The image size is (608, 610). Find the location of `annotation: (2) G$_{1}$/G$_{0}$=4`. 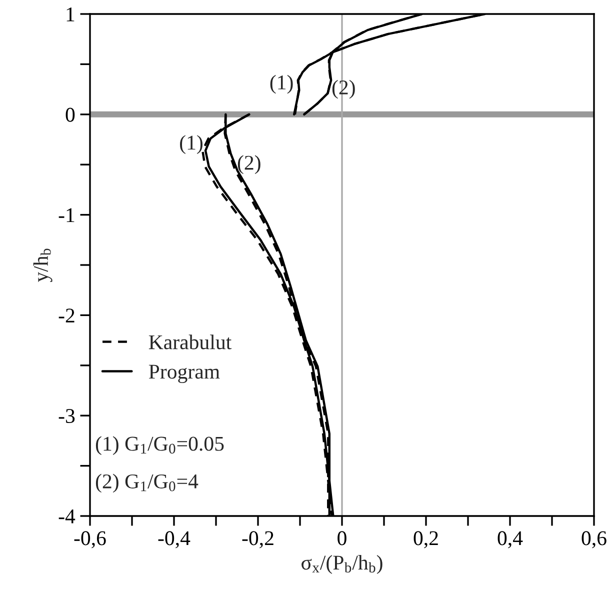

annotation: (2) G$_{1}$/G$_{0}$=4 is located at coordinates (147, 483).